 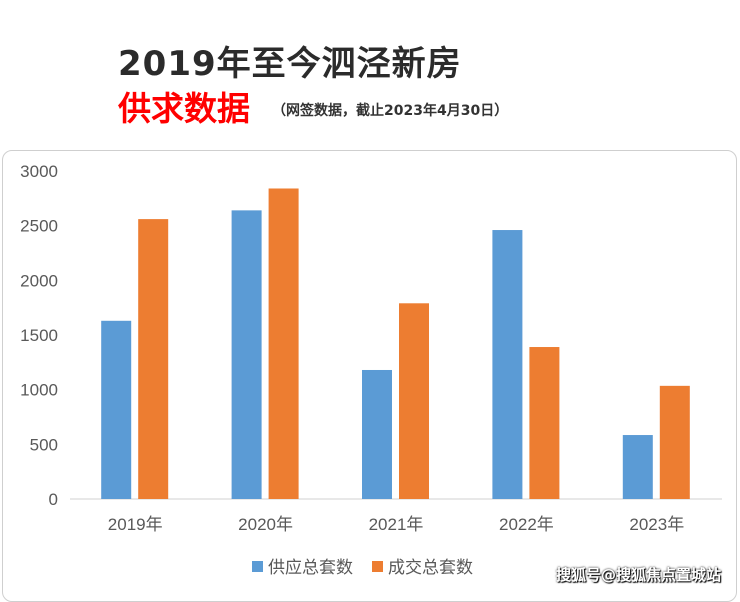 I want to click on x-tick-label: 2020年, so click(x=265, y=524).